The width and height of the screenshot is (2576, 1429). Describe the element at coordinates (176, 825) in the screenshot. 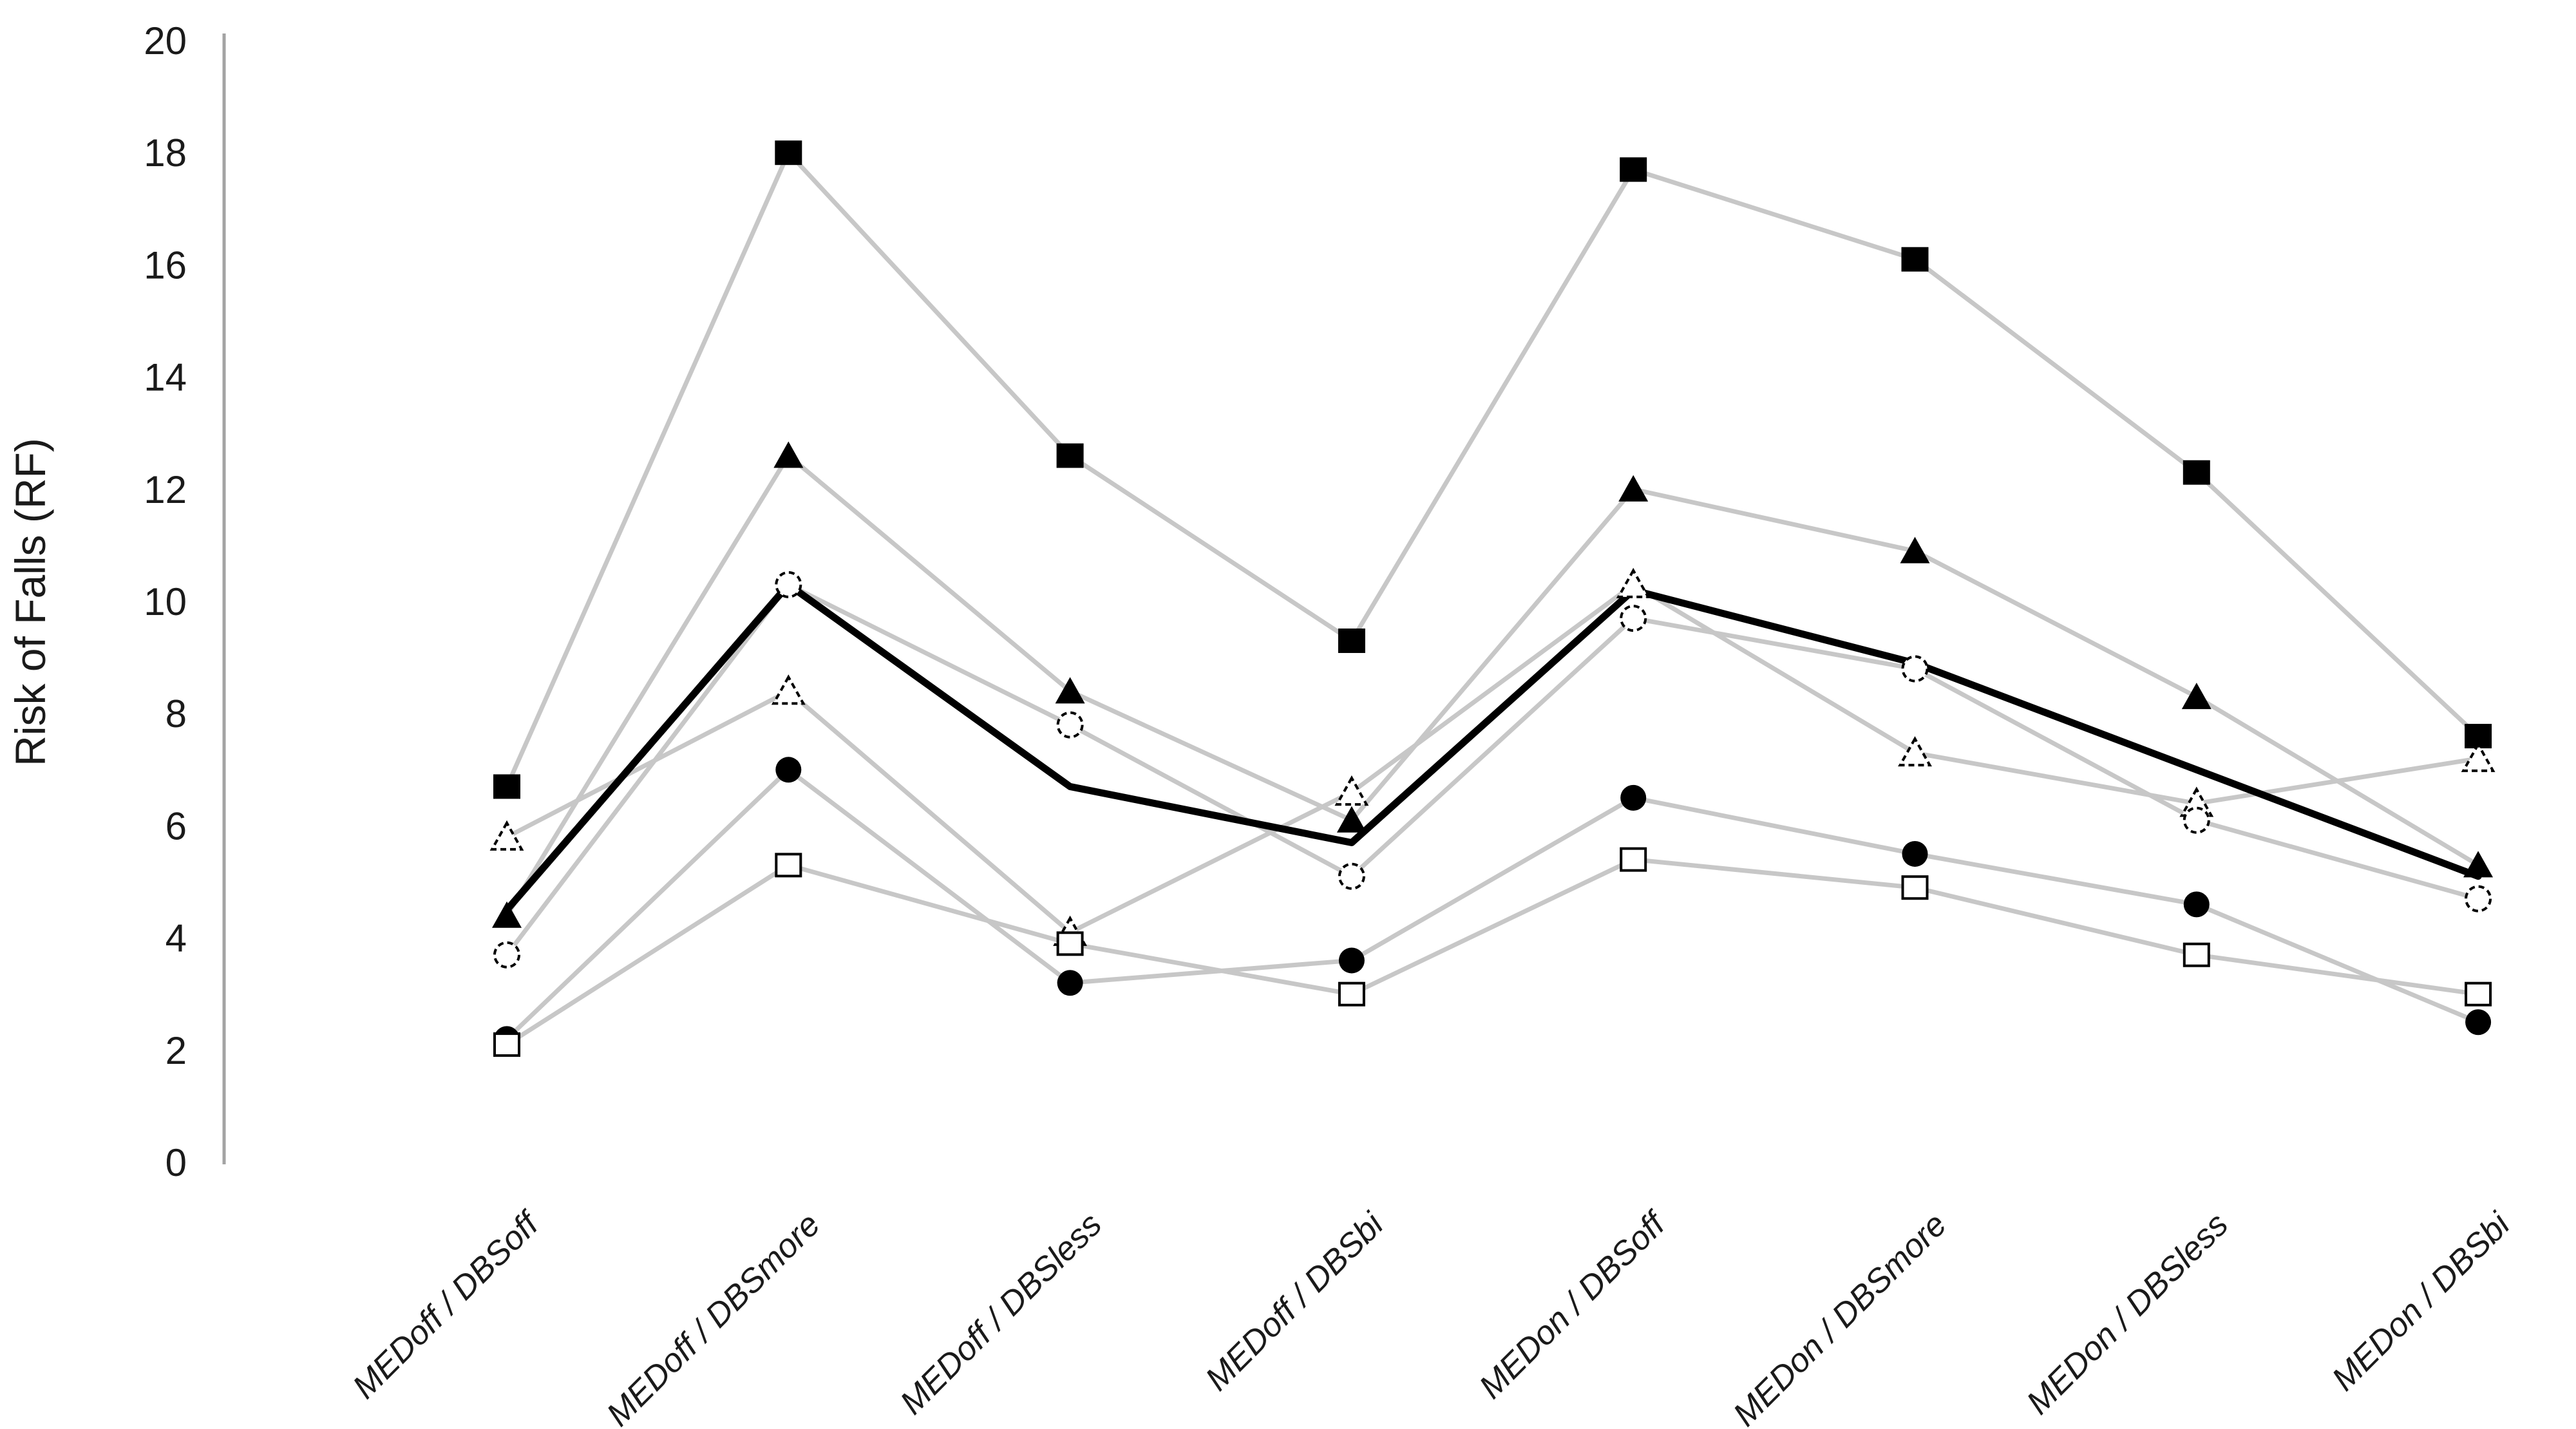

I see `y-tick-6: 6` at that location.